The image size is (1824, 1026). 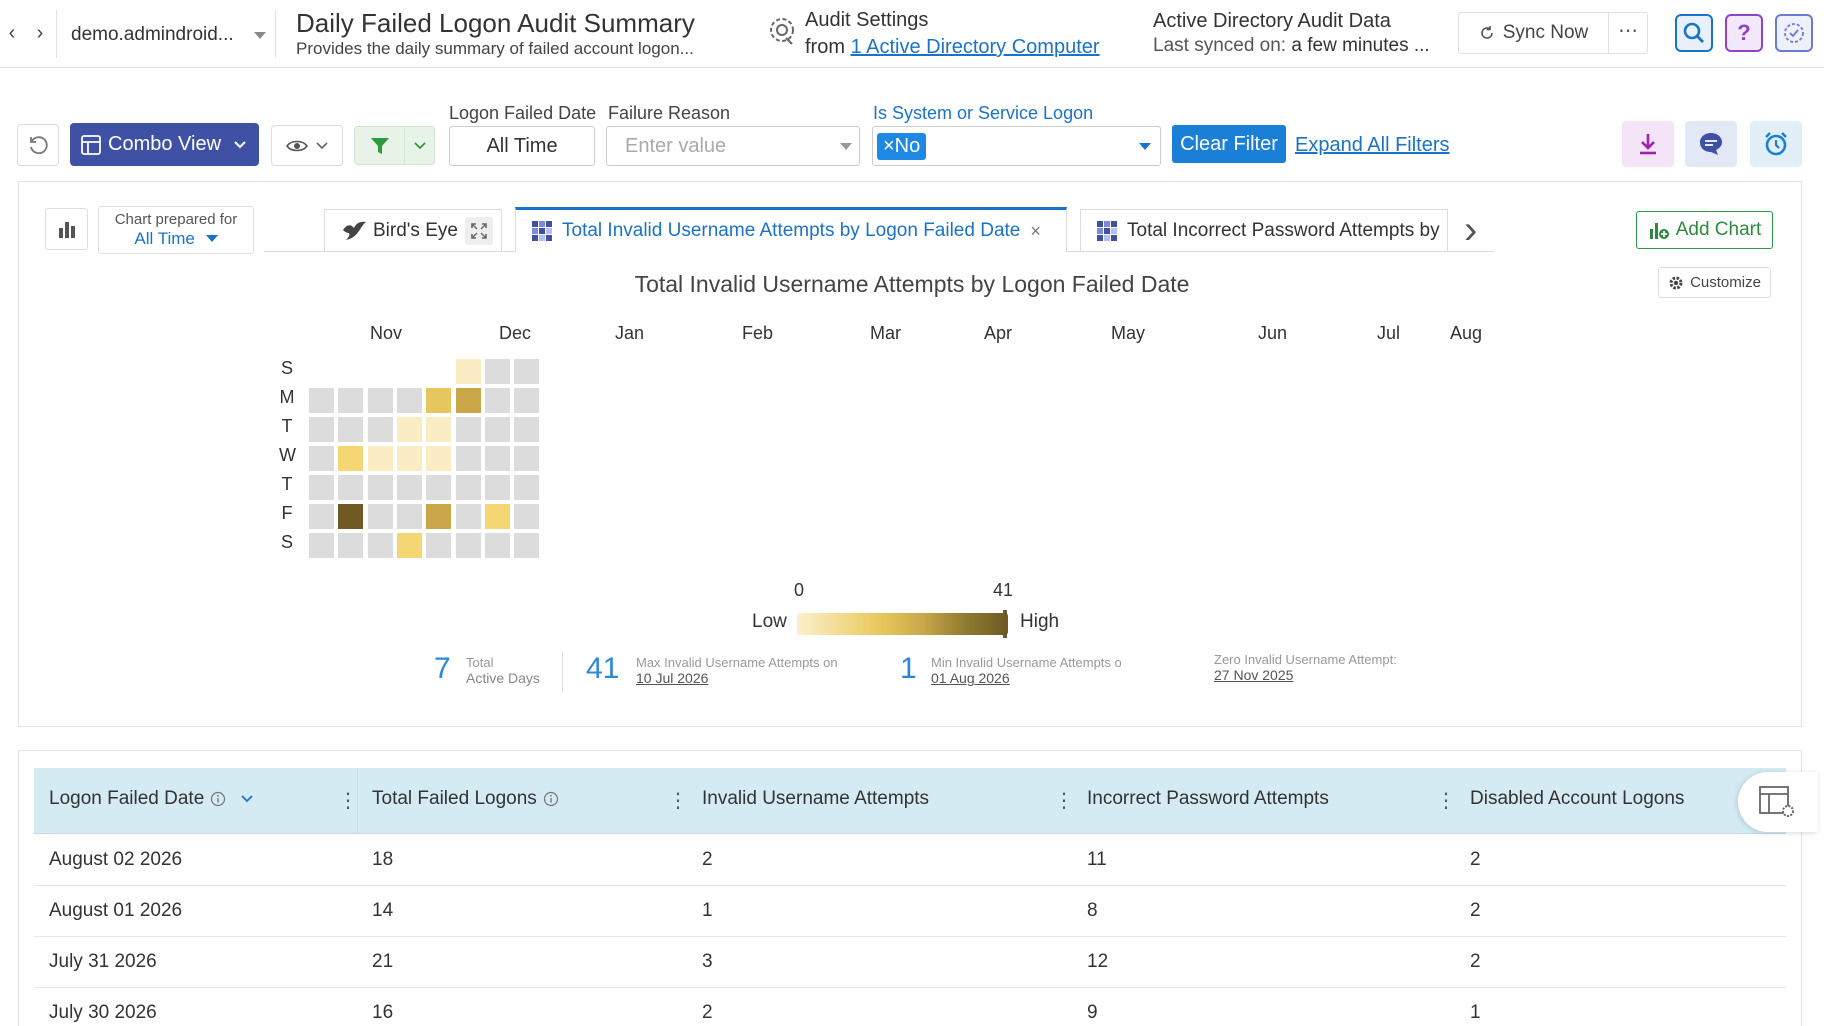 I want to click on column-header-incorrect: Incorrect Password Attempts, so click(x=1208, y=799).